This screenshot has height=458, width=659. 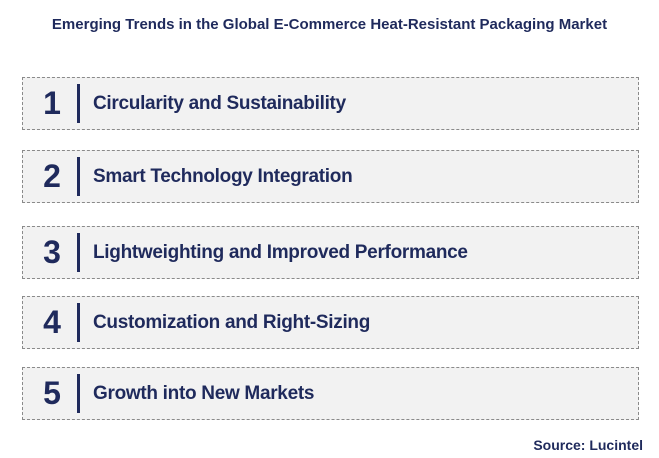 I want to click on trend-number: 5, so click(x=52, y=393).